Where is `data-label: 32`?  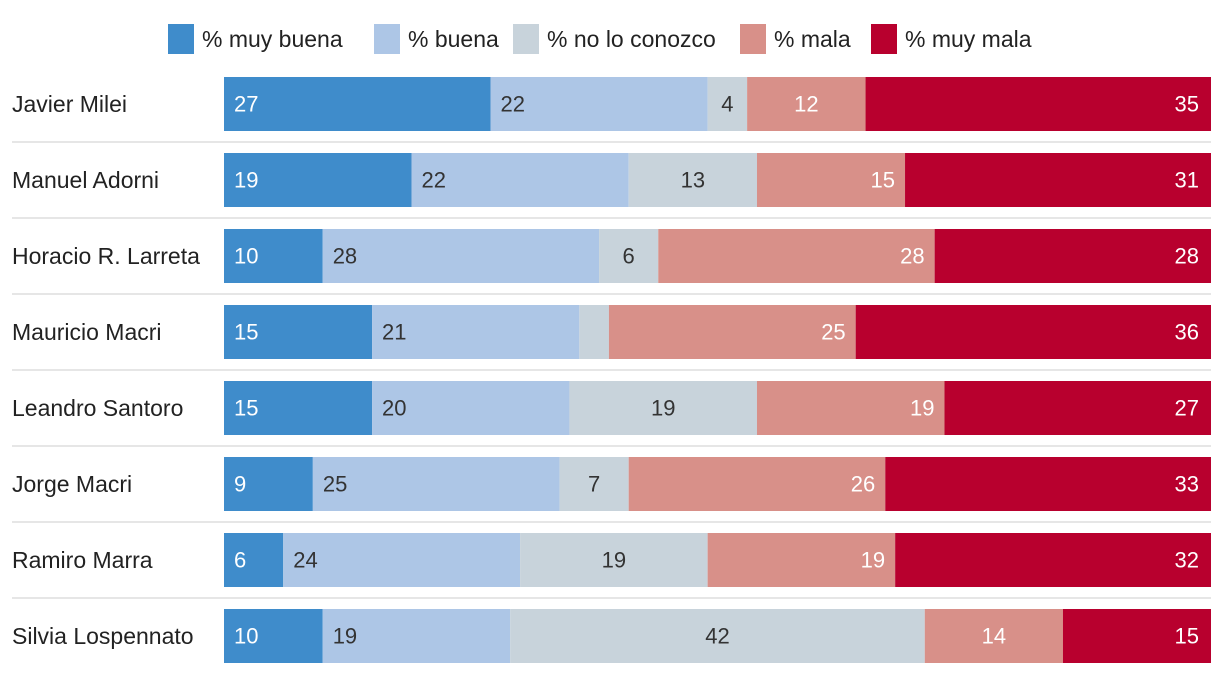
data-label: 32 is located at coordinates (1187, 560).